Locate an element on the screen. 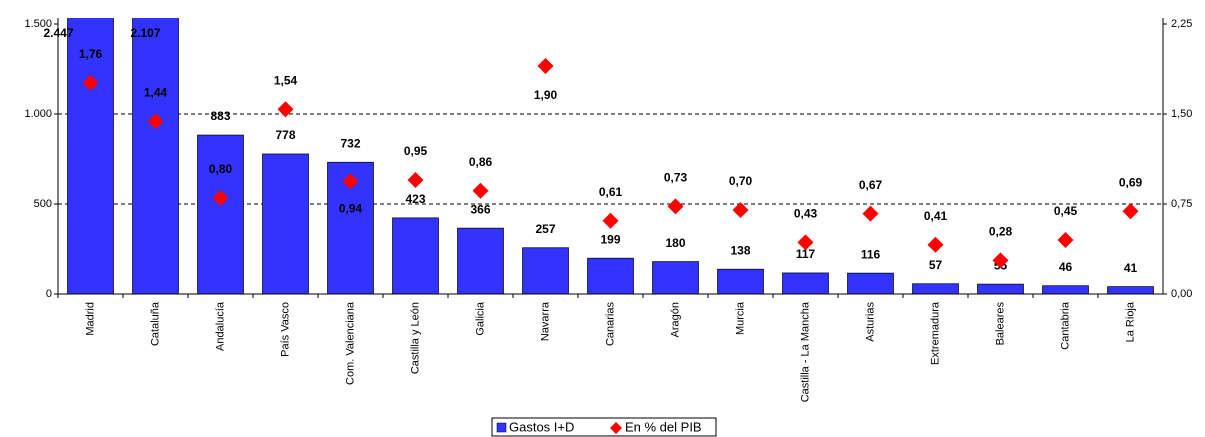  x-tick-label: Madrid is located at coordinates (90, 319).